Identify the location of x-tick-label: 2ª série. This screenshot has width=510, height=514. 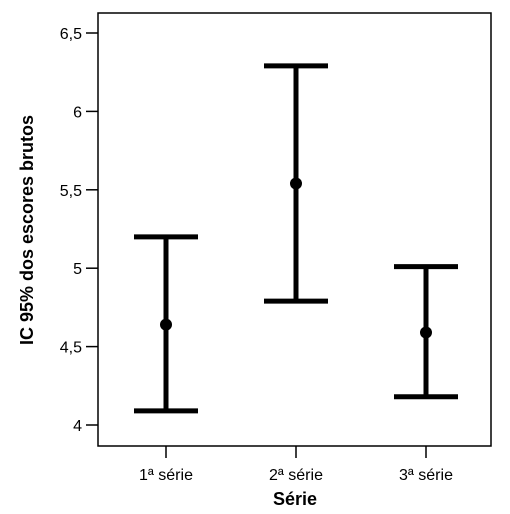
(296, 475).